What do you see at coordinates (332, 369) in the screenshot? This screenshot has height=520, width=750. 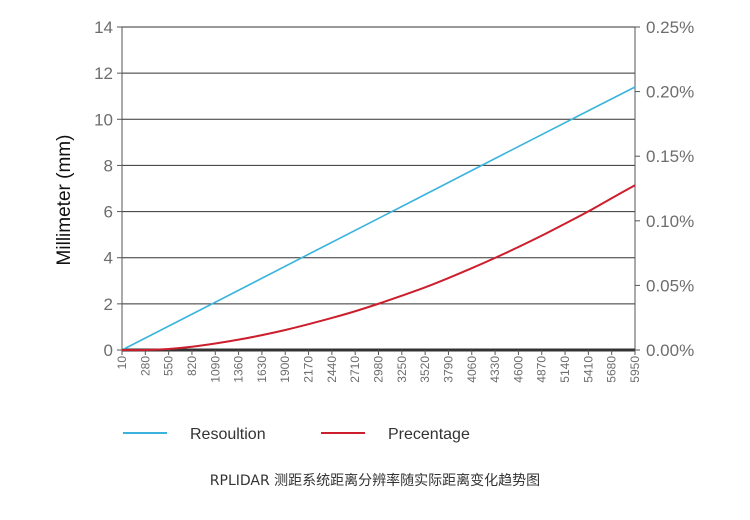 I see `x-tick-label: 2440` at bounding box center [332, 369].